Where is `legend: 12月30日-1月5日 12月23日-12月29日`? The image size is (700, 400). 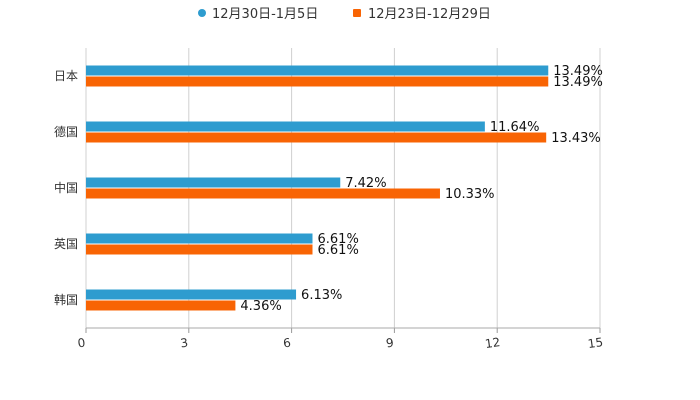 legend: 12月30日-1月5日 12月23日-12月29日 is located at coordinates (344, 14).